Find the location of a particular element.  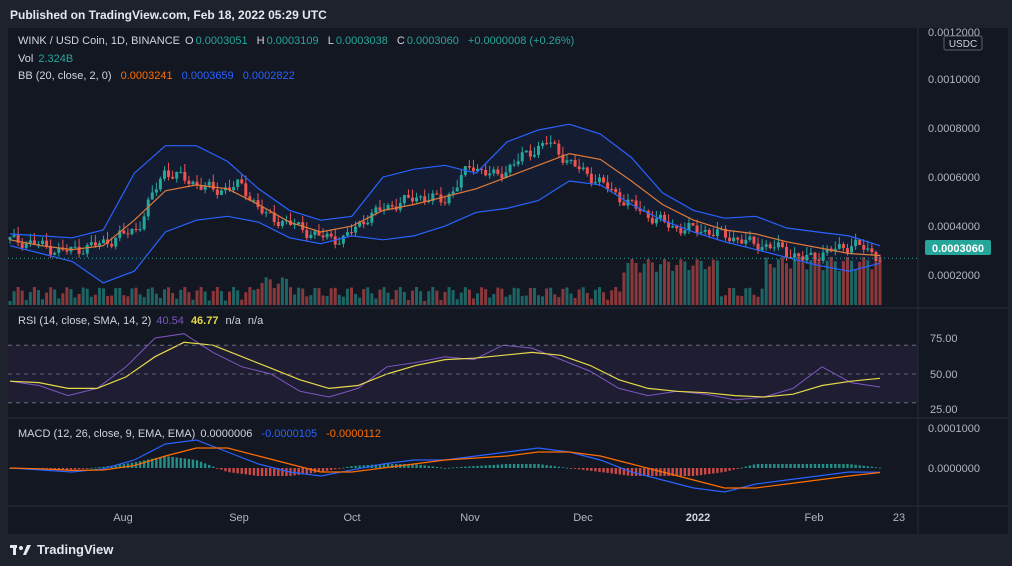

tradingview-logo: TradingView is located at coordinates (61, 549).